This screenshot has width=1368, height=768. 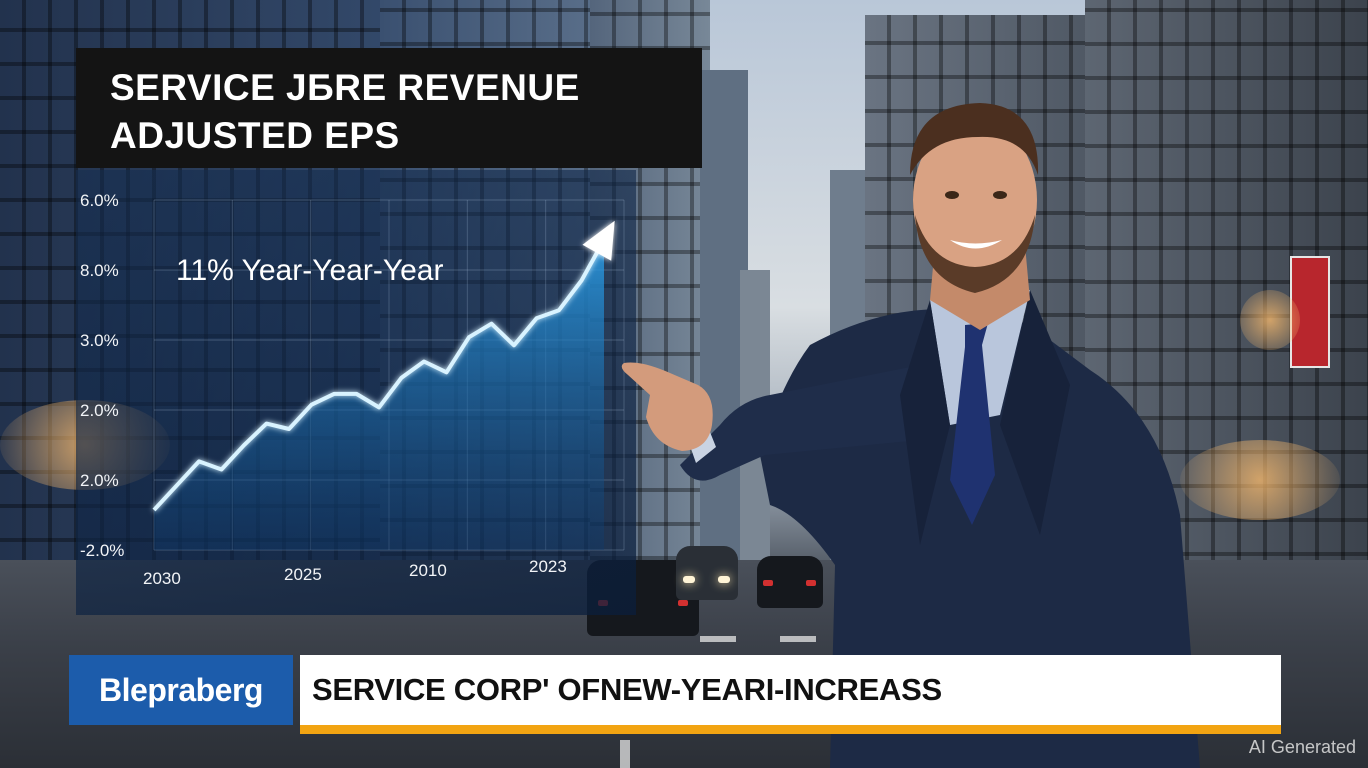 I want to click on eye-right, so click(x=1000, y=195).